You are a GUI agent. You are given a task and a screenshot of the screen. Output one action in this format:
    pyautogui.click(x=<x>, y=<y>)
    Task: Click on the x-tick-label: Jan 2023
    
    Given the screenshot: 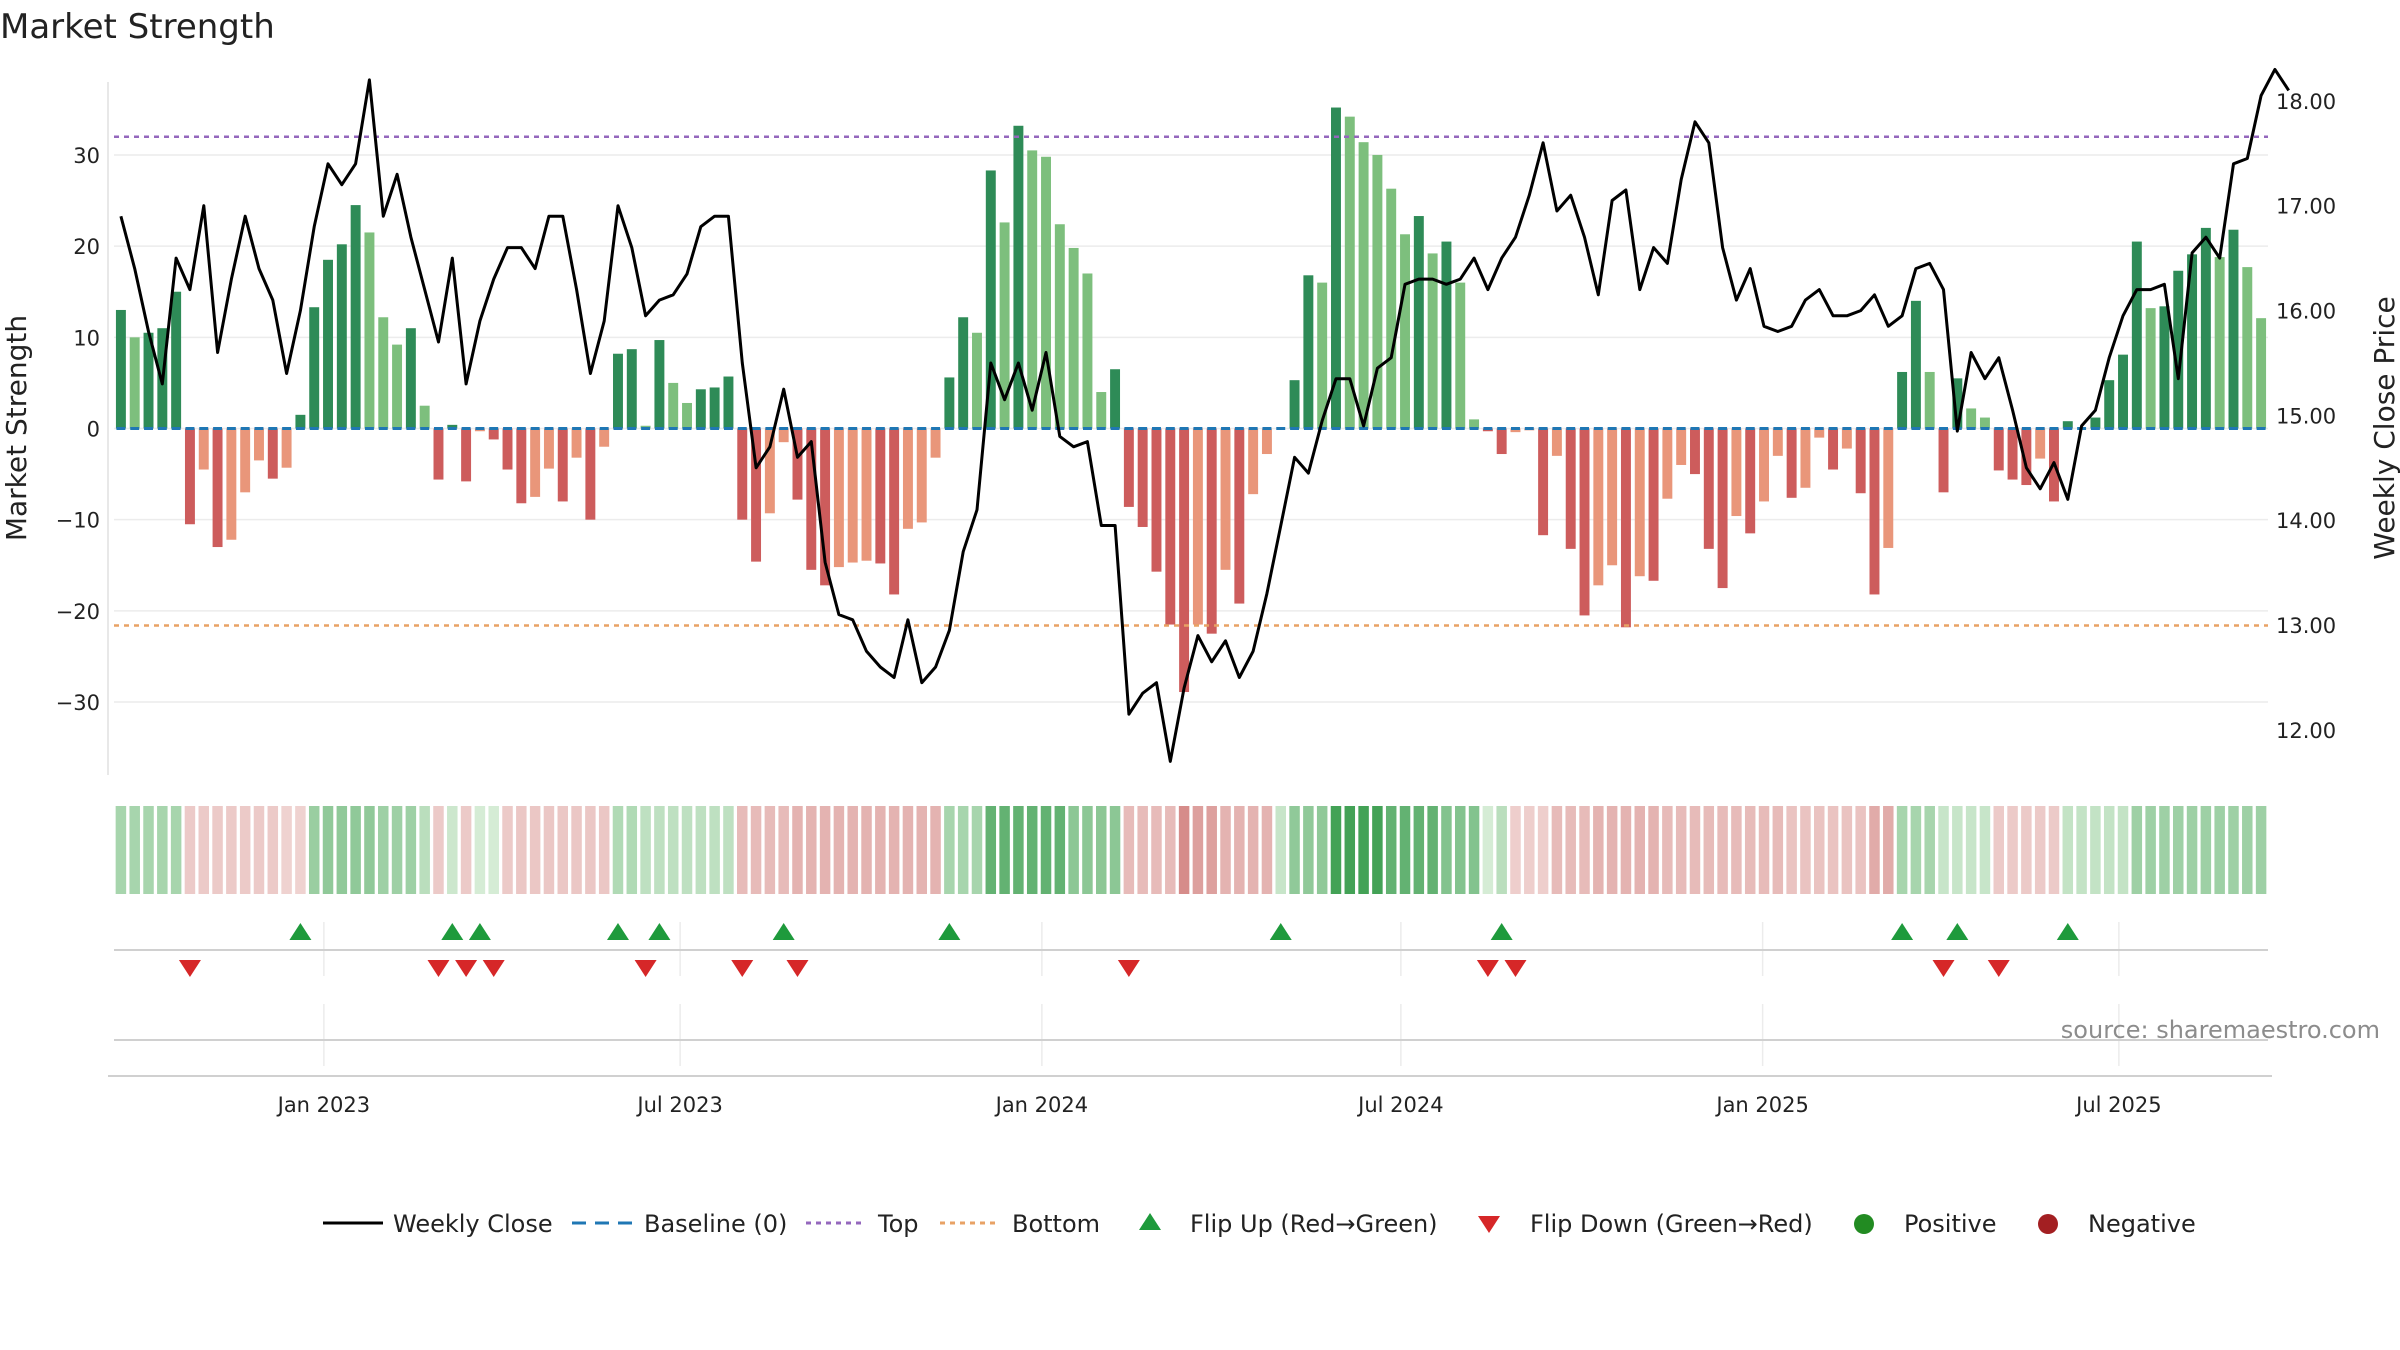 What is the action you would take?
    pyautogui.click(x=323, y=1105)
    